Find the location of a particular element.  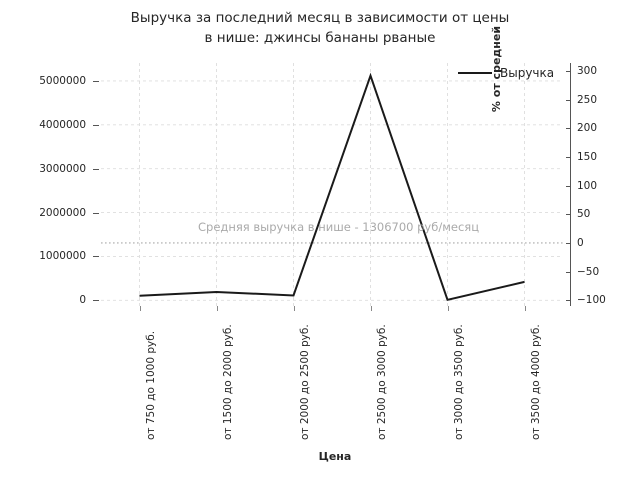

x-tick-label: от 3000 до 3500 руб. is located at coordinates (458, 382).